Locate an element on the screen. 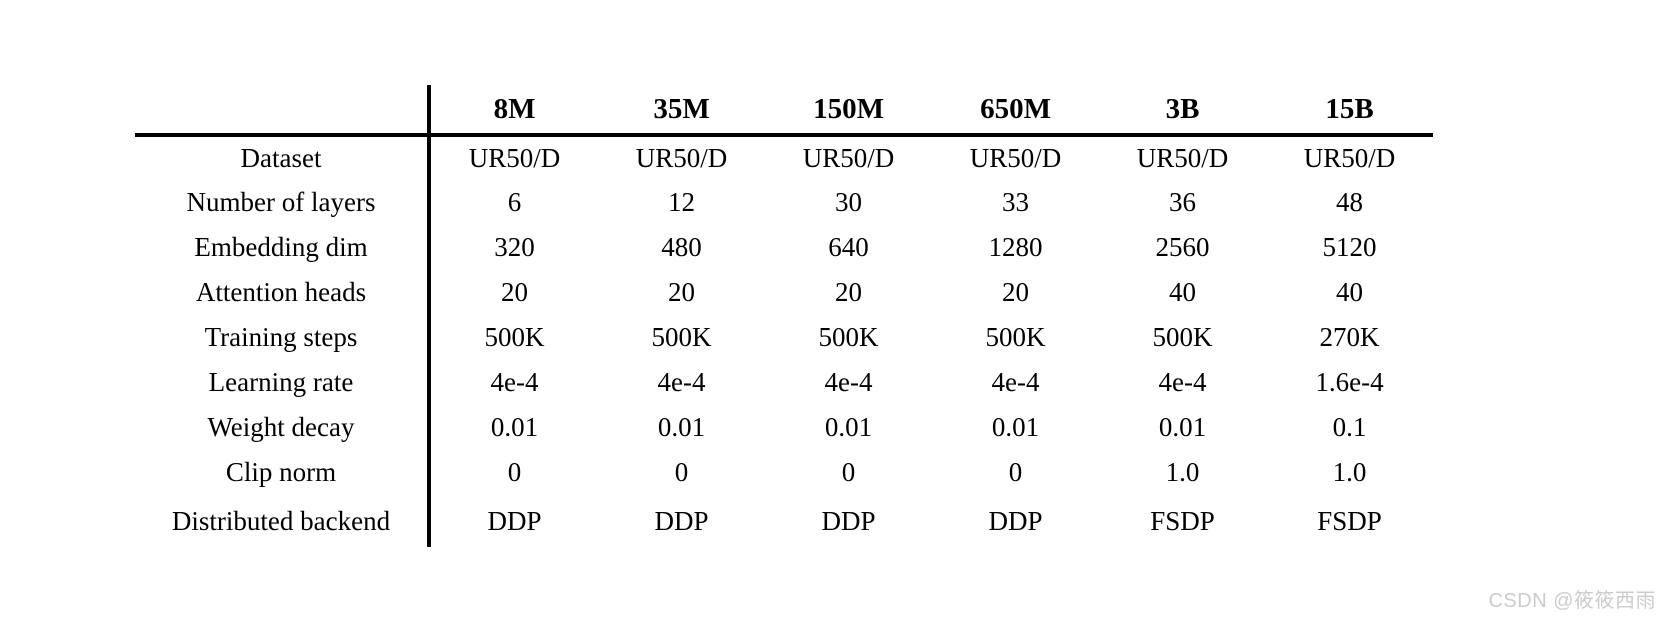 The width and height of the screenshot is (1662, 619). table-header: 8M 35M 150M 650M 3B 15B is located at coordinates (784, 111).